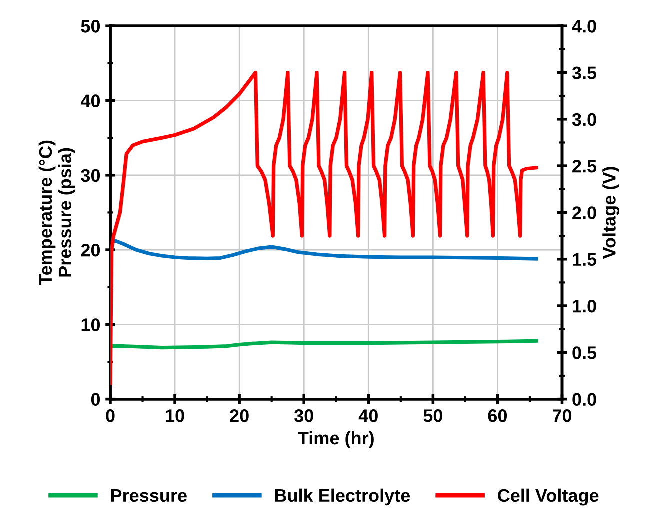 The width and height of the screenshot is (650, 522). What do you see at coordinates (584, 26) in the screenshot?
I see `y2-tick-label: 4.0` at bounding box center [584, 26].